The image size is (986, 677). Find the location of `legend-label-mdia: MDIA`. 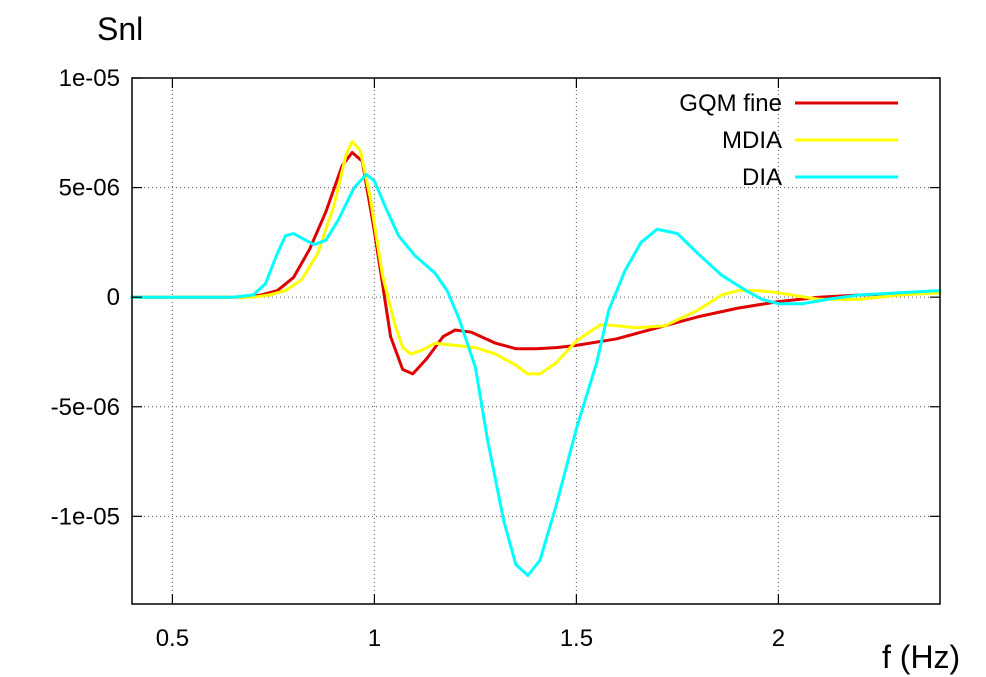

legend-label-mdia: MDIA is located at coordinates (752, 140).